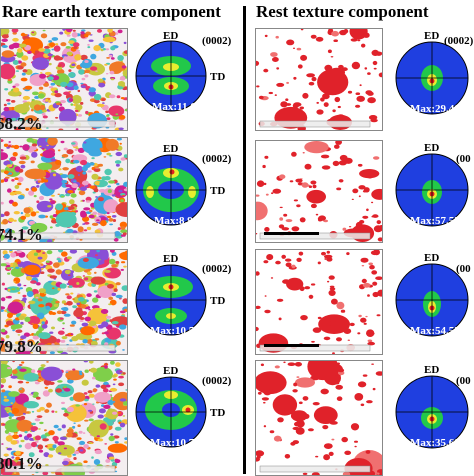  I want to click on max-label: Max:57.53, so click(435, 221).